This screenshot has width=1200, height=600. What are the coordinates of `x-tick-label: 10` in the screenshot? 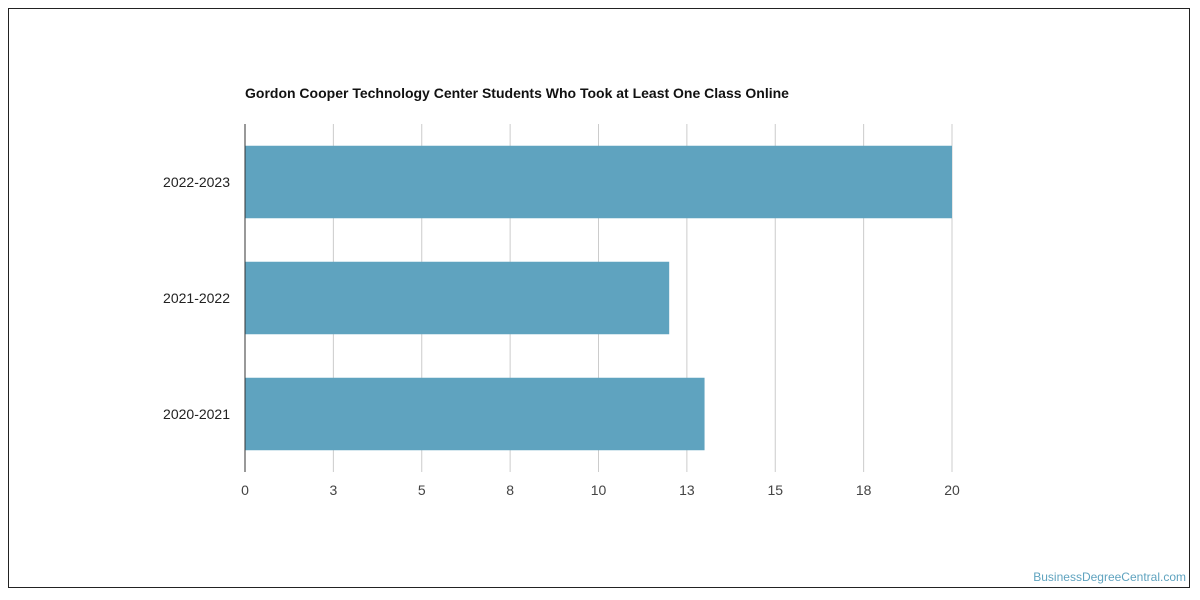 It's located at (599, 490).